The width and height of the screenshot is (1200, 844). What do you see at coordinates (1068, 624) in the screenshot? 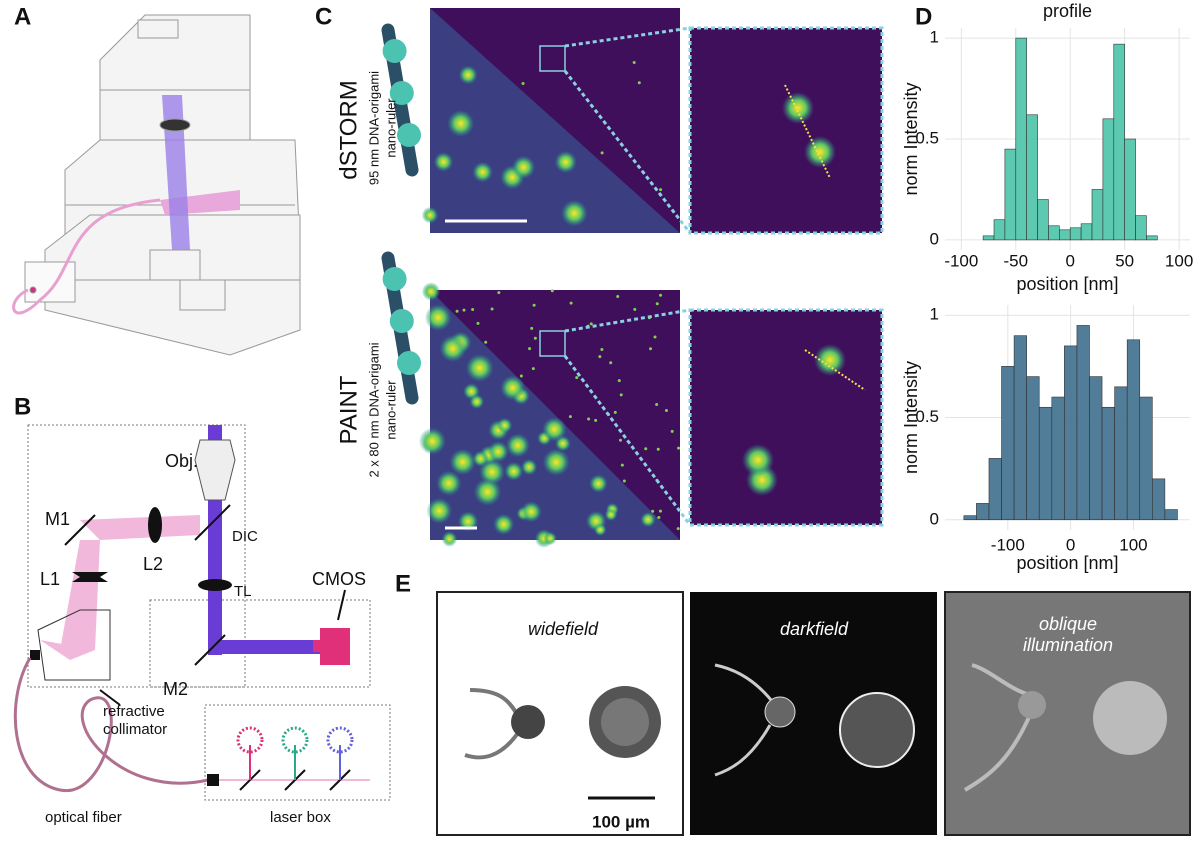
I see `image-label: oblique` at bounding box center [1068, 624].